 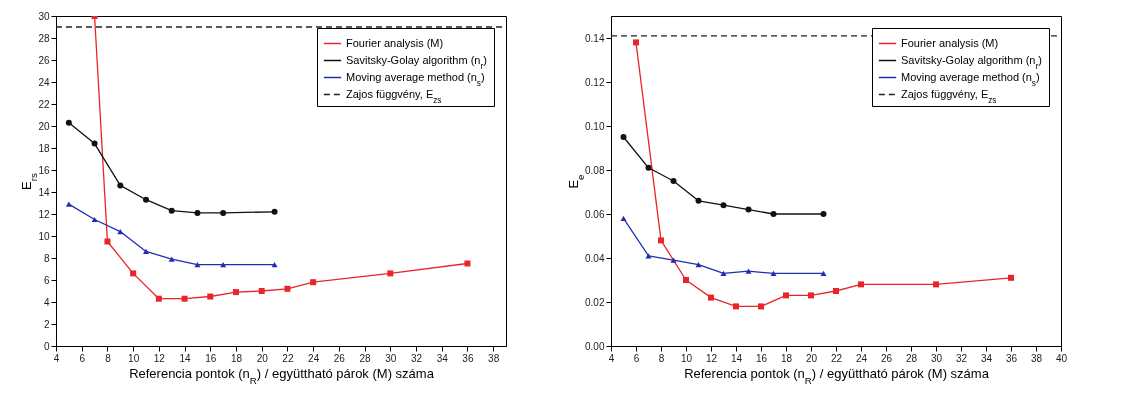 I want to click on y-tick-label: 4, so click(x=46, y=302).